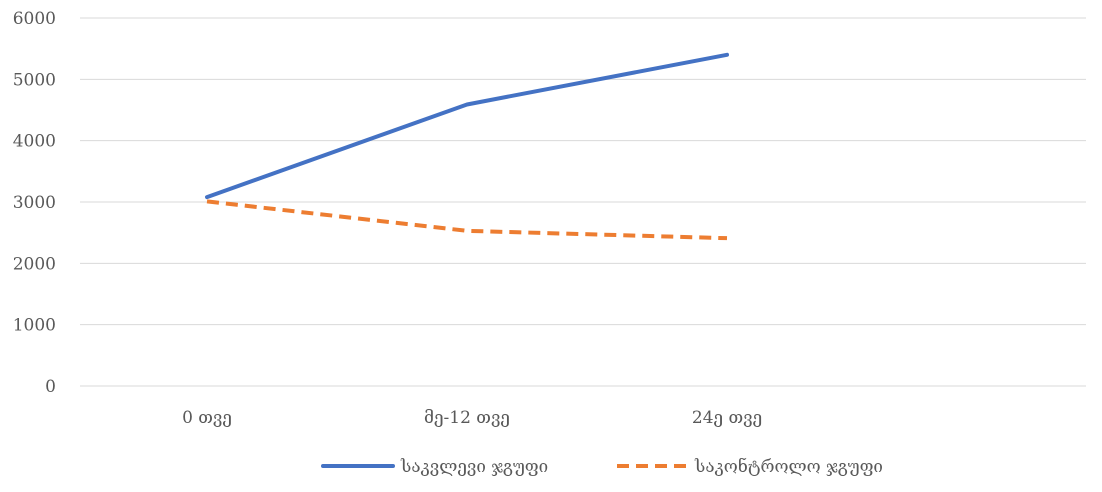 The image size is (1102, 492). I want to click on y-tick-label: 6000, so click(34, 19).